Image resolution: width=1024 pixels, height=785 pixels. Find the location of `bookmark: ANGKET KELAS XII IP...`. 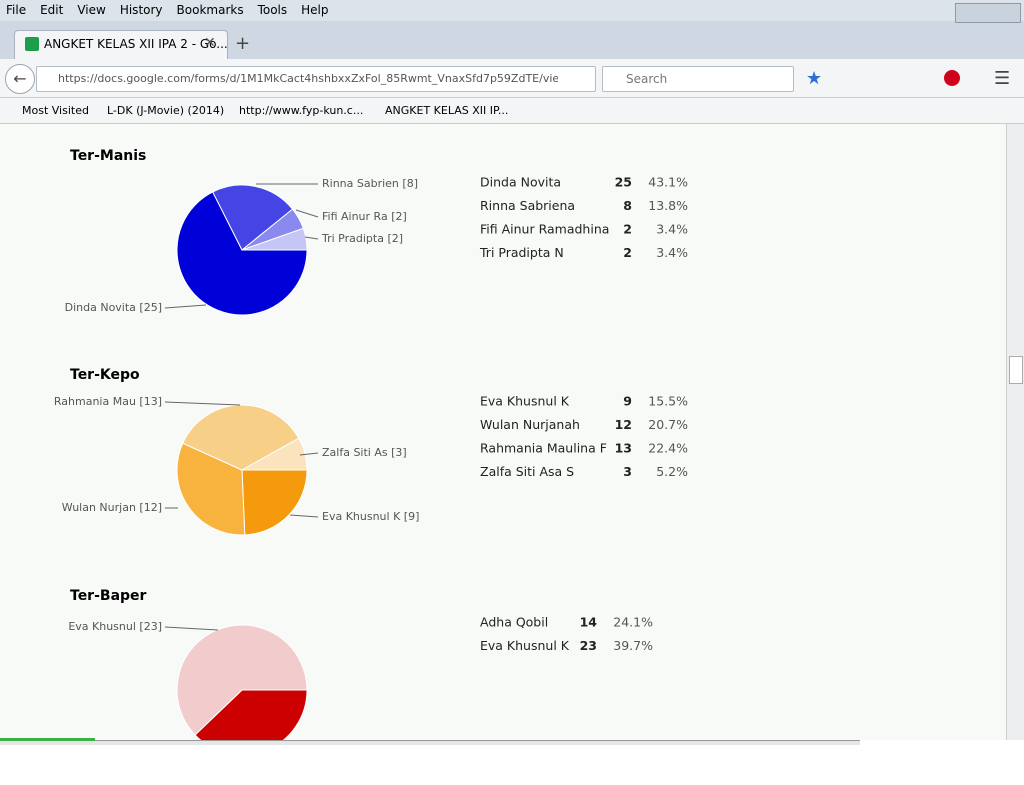

bookmark: ANGKET KELAS XII IP... is located at coordinates (447, 110).